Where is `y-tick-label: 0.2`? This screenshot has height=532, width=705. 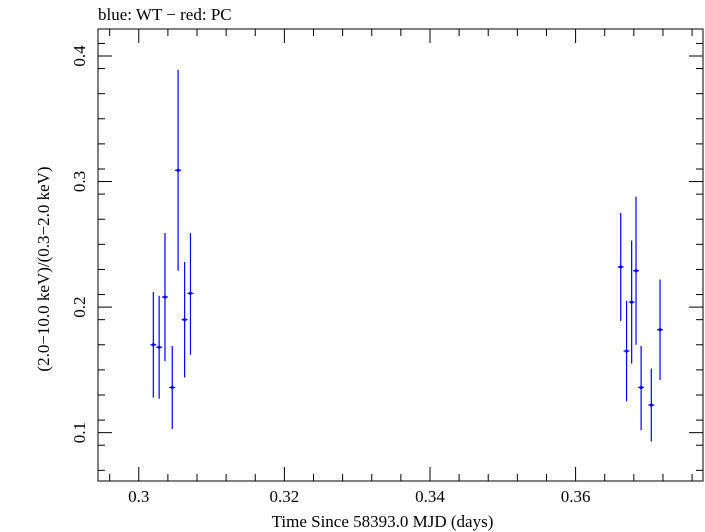
y-tick-label: 0.2 is located at coordinates (79, 306).